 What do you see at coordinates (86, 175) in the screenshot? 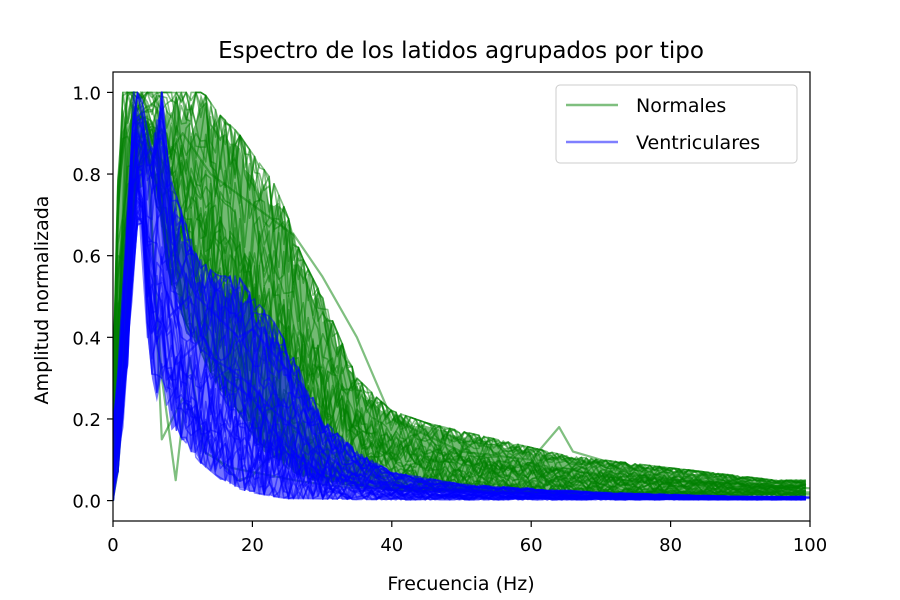
I see `y-tick-label: 0.8` at bounding box center [86, 175].